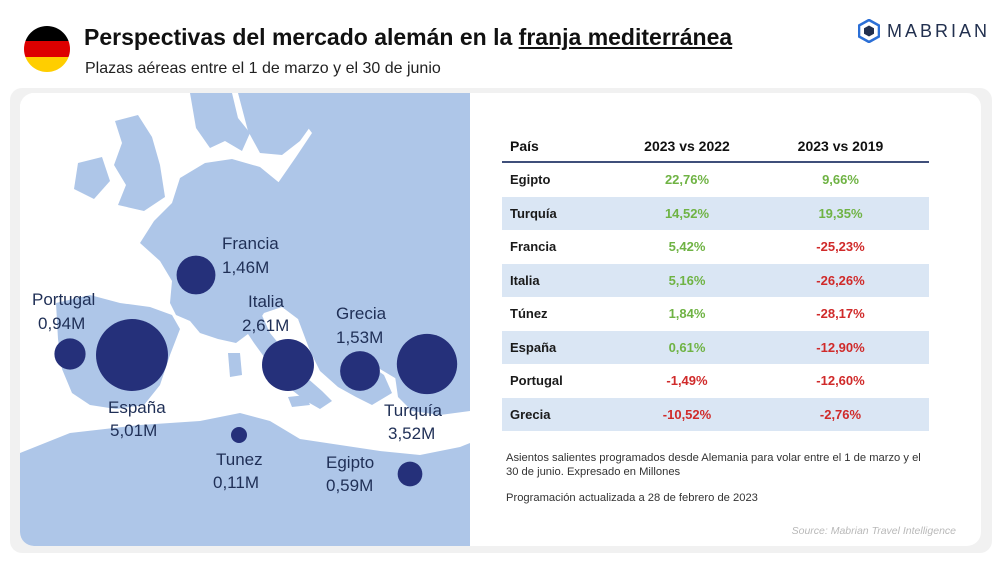 This screenshot has width=1000, height=563. Describe the element at coordinates (250, 243) in the screenshot. I see `bubble-label-francia: Francia` at that location.